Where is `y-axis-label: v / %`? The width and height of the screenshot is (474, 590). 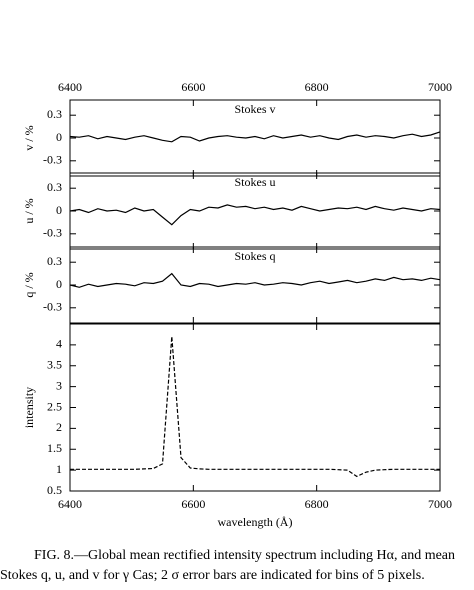
y-axis-label: v / % is located at coordinates (29, 137).